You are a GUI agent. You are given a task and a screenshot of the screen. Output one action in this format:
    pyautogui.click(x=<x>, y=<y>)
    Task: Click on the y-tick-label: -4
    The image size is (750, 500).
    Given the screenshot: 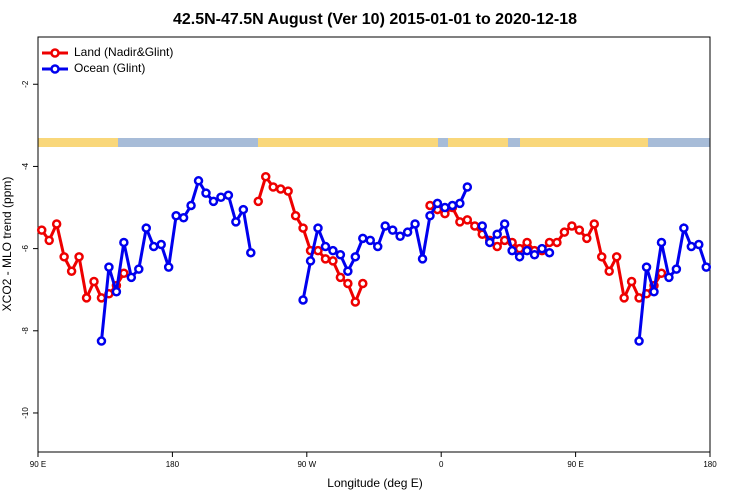 What is the action you would take?
    pyautogui.click(x=25, y=166)
    